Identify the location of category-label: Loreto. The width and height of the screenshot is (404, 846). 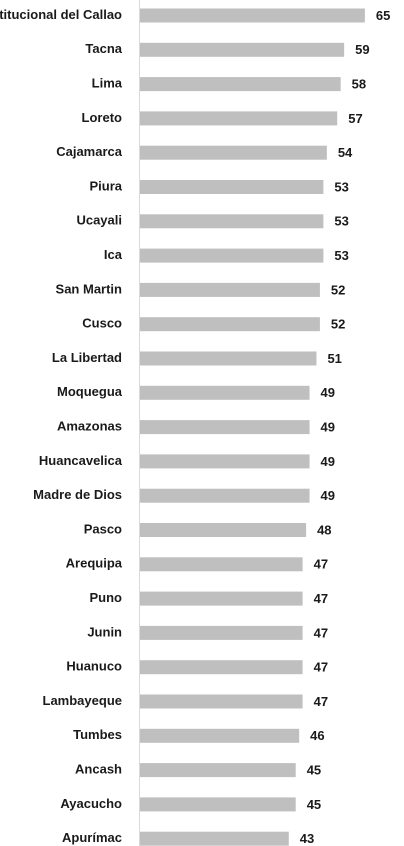
(102, 117).